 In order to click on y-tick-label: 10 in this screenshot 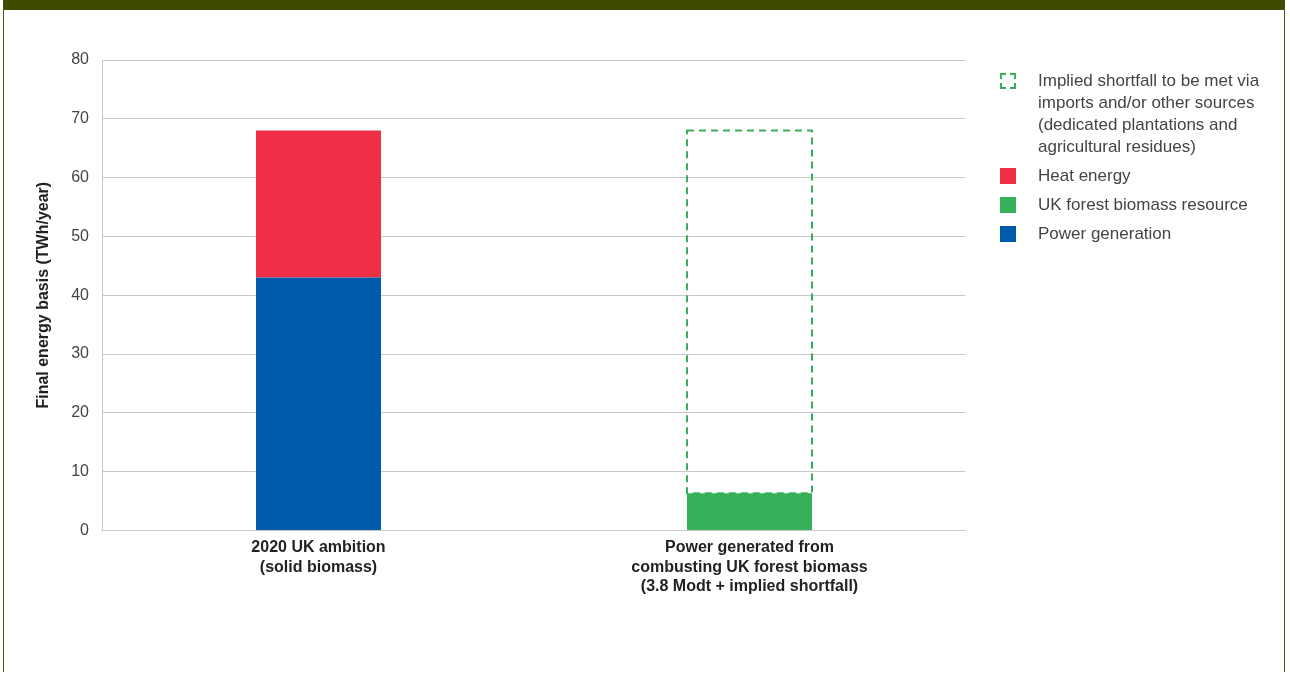, I will do `click(80, 471)`.